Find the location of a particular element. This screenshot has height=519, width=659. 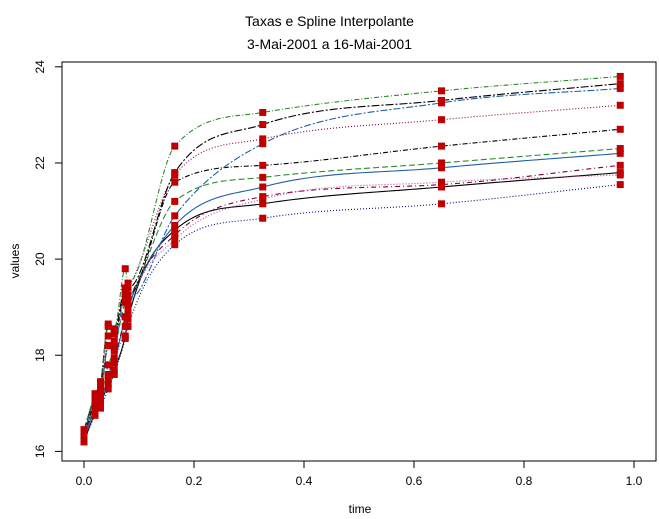

y-axis-label: values is located at coordinates (15, 261).